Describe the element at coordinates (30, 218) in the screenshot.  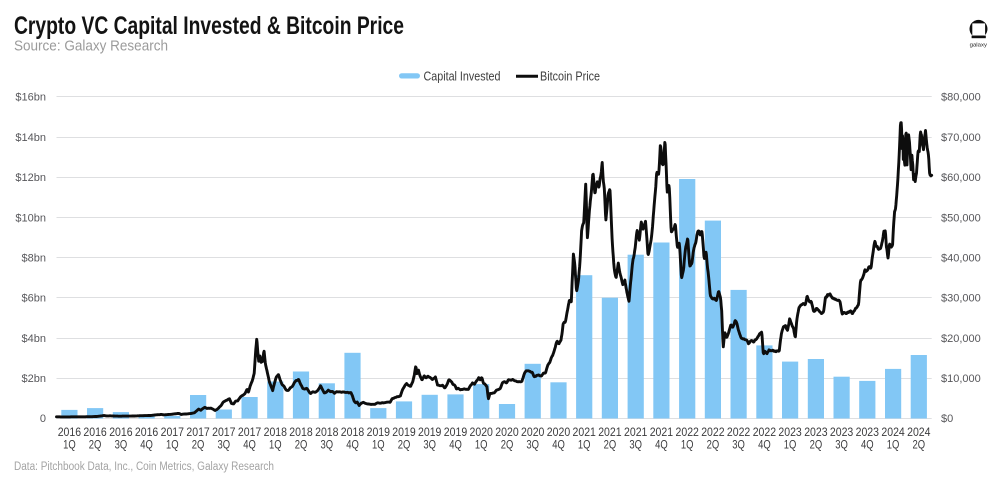
I see `svg-text: $10bn` at that location.